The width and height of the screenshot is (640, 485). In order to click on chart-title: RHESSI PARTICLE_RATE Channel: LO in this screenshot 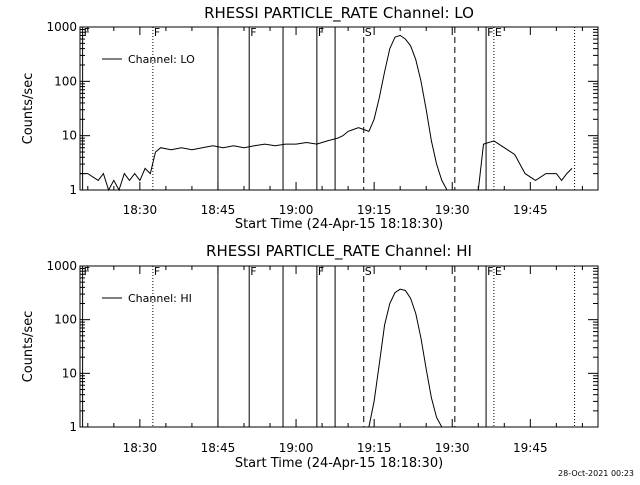, I will do `click(339, 13)`.